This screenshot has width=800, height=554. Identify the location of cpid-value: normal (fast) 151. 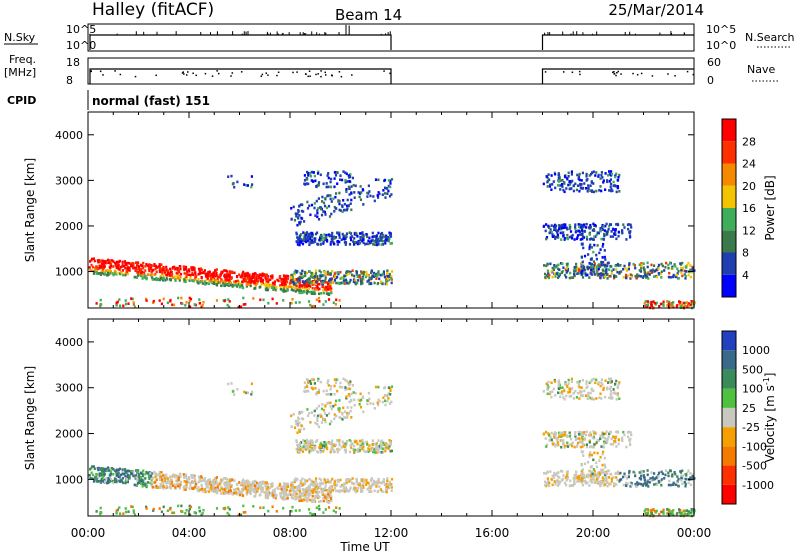
(151, 101).